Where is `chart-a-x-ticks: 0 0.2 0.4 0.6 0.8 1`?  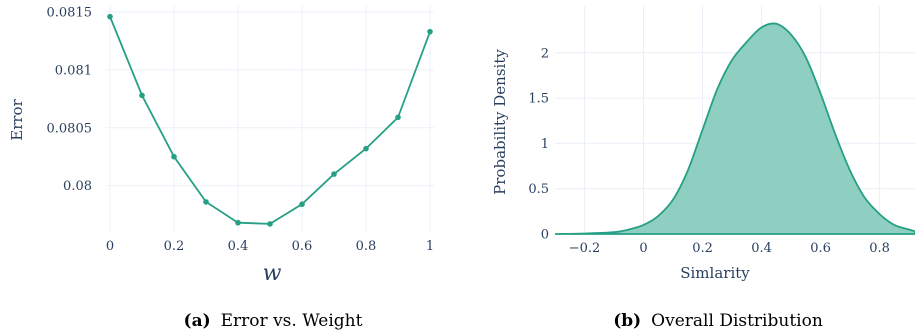 chart-a-x-ticks: 0 0.2 0.4 0.6 0.8 1 is located at coordinates (270, 246).